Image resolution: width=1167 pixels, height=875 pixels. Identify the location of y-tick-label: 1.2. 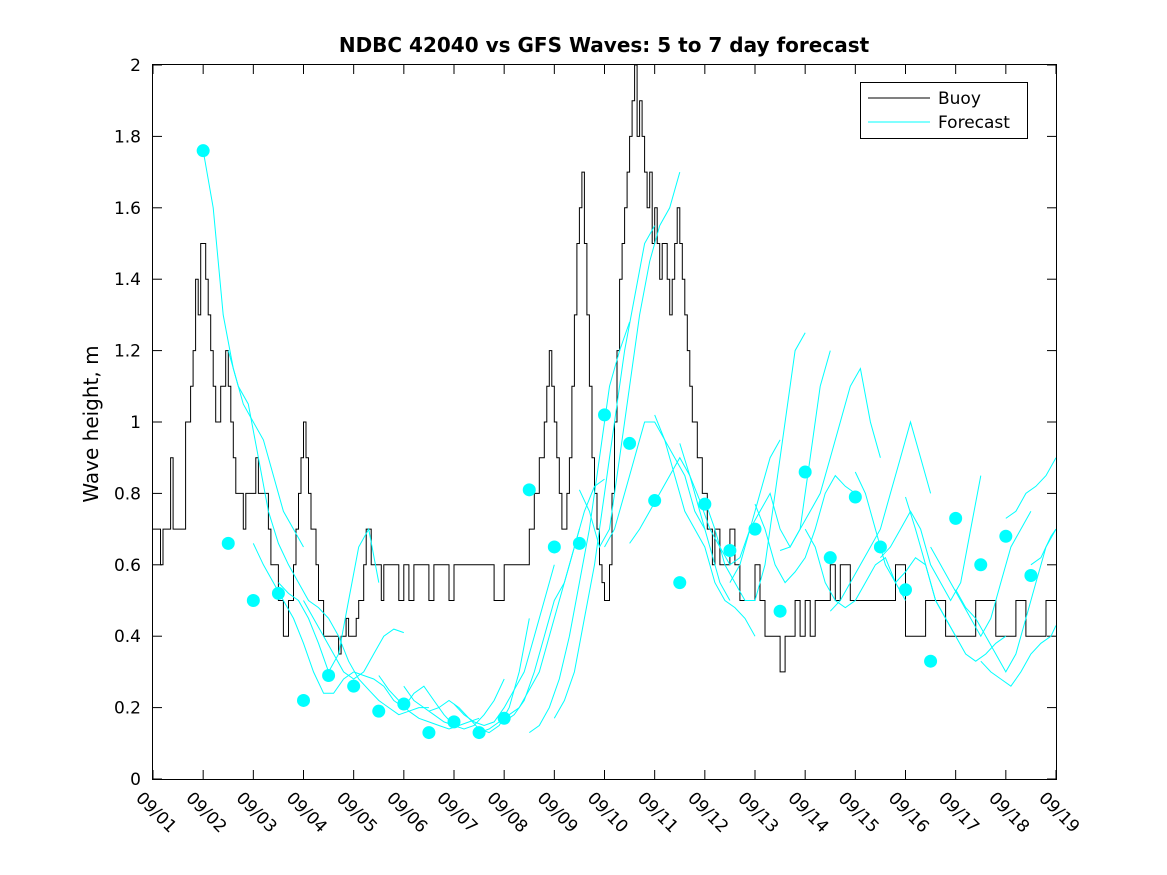
(127, 352).